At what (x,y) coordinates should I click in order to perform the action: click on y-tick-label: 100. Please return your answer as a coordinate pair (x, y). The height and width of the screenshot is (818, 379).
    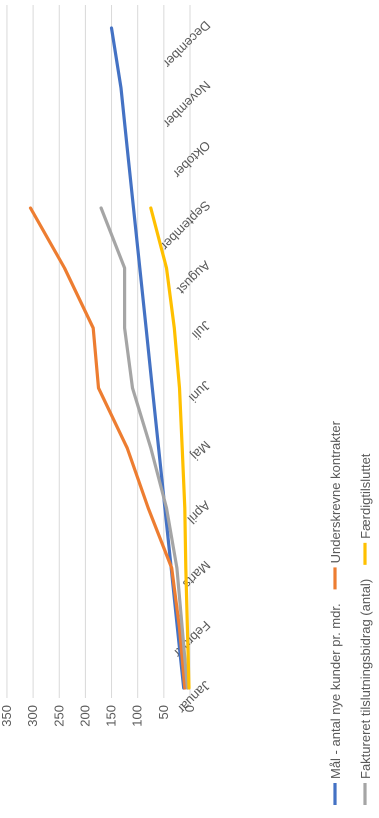
    Looking at the image, I should click on (137, 716).